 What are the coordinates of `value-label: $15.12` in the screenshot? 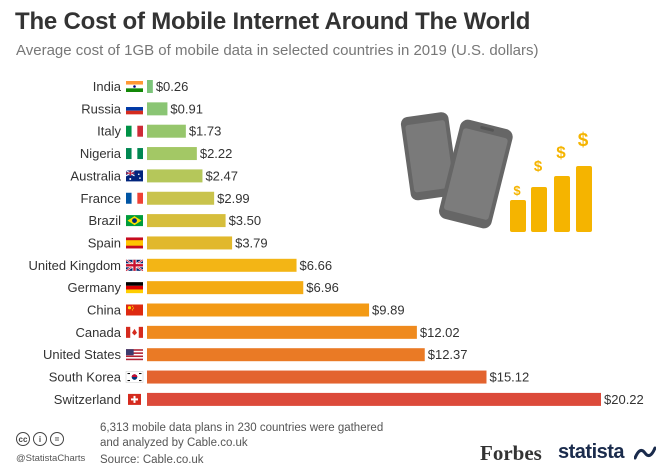 It's located at (509, 377).